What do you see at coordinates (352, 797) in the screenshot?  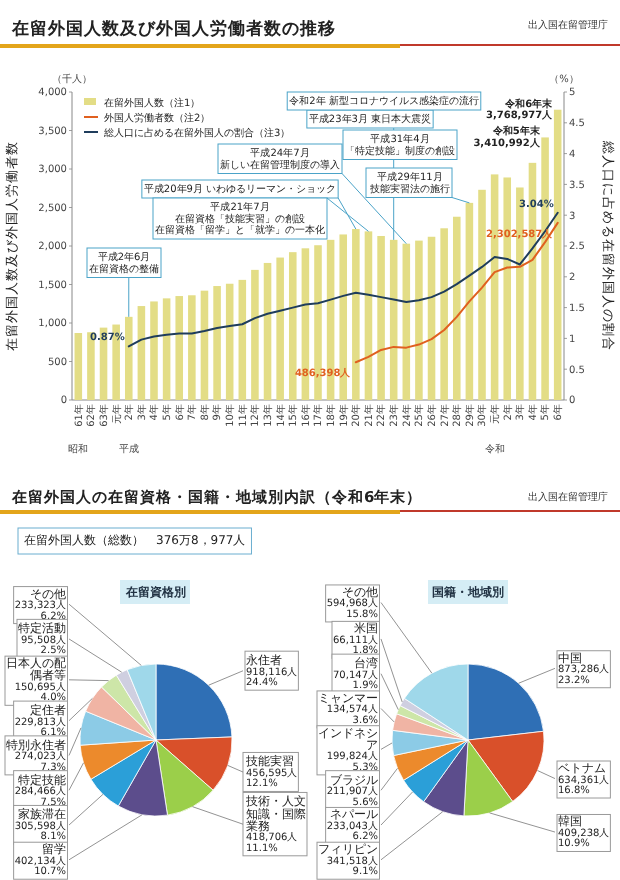 I see `data-label: 211,907人 5.6%` at bounding box center [352, 797].